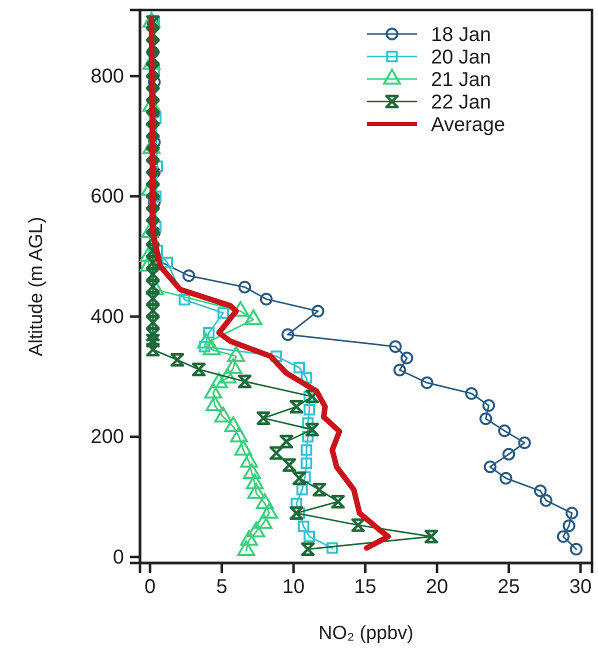 This screenshot has height=661, width=598. I want to click on x-tick-label: 20, so click(437, 587).